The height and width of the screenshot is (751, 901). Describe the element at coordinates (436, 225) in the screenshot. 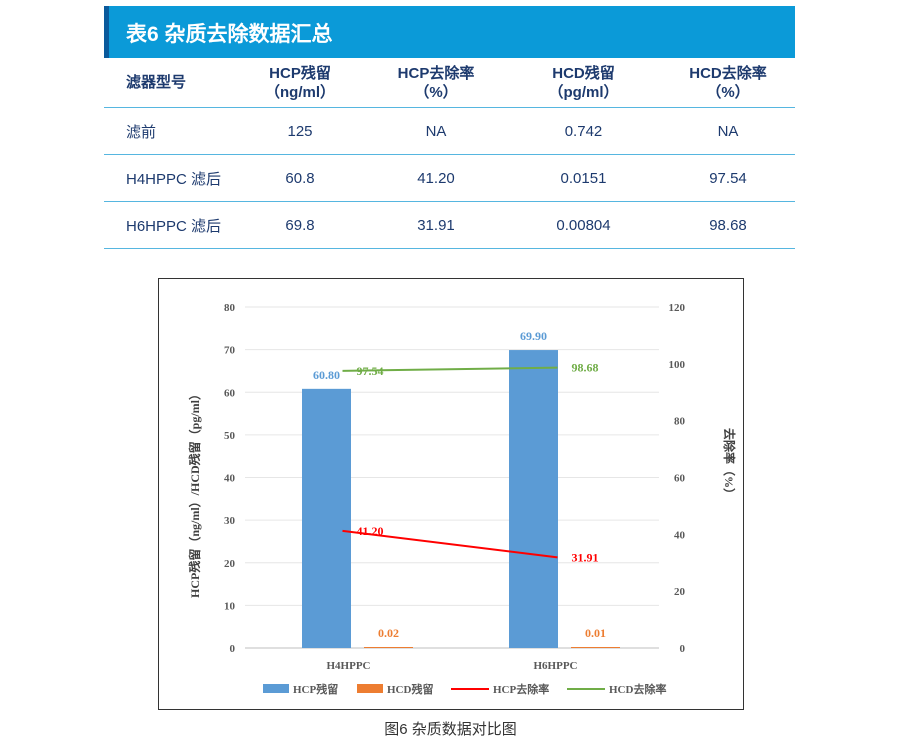

I see `table-cell: 31.91` at that location.